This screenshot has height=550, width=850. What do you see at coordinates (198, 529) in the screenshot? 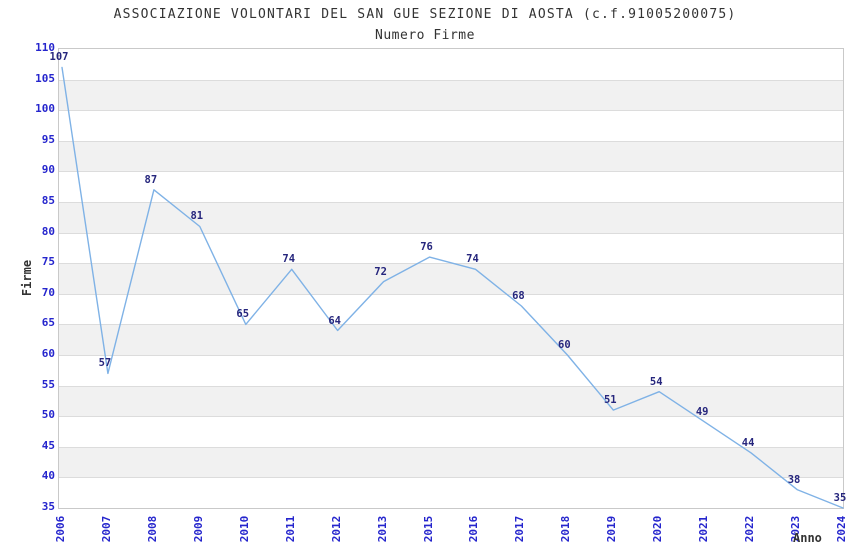
I see `x-tick-label: 2009` at bounding box center [198, 529].